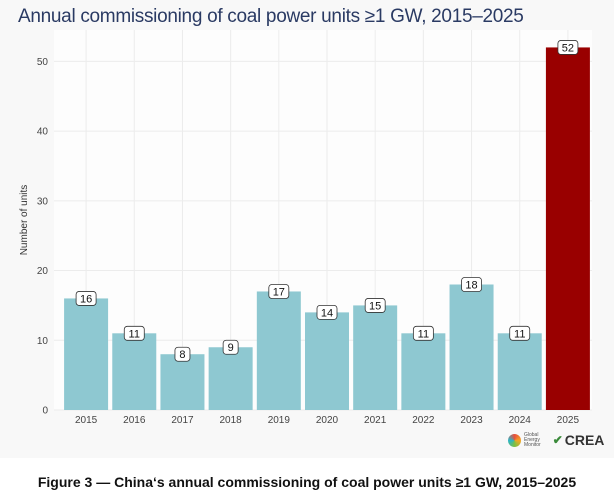 The image size is (614, 497). What do you see at coordinates (43, 341) in the screenshot?
I see `y-tick-label: 10` at bounding box center [43, 341].